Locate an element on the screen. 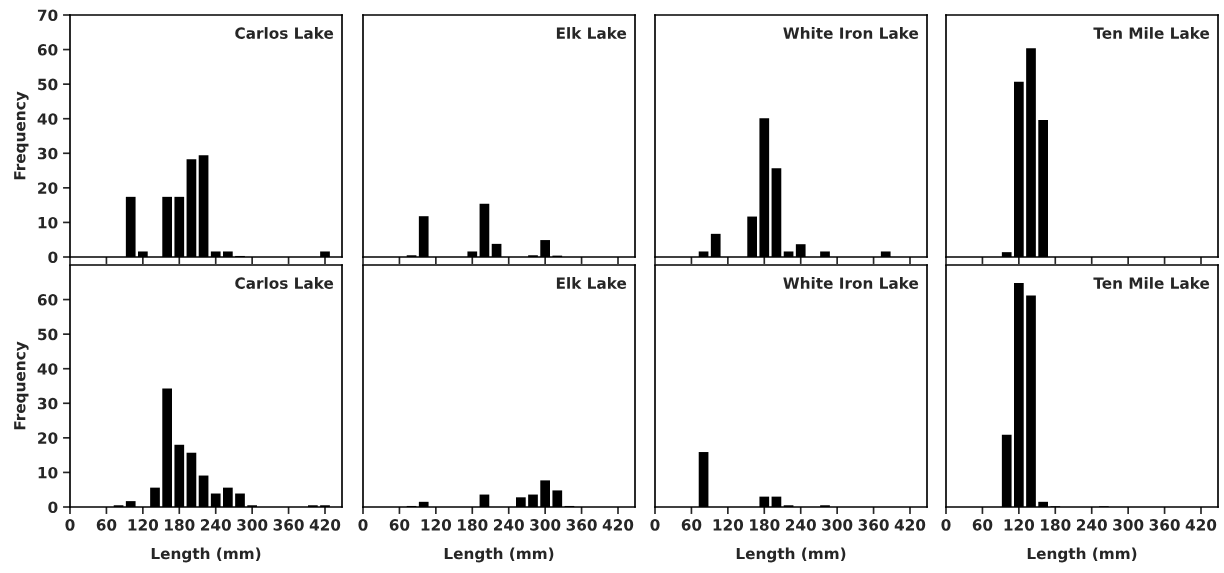  y-tick-label: 70 is located at coordinates (47, 15).